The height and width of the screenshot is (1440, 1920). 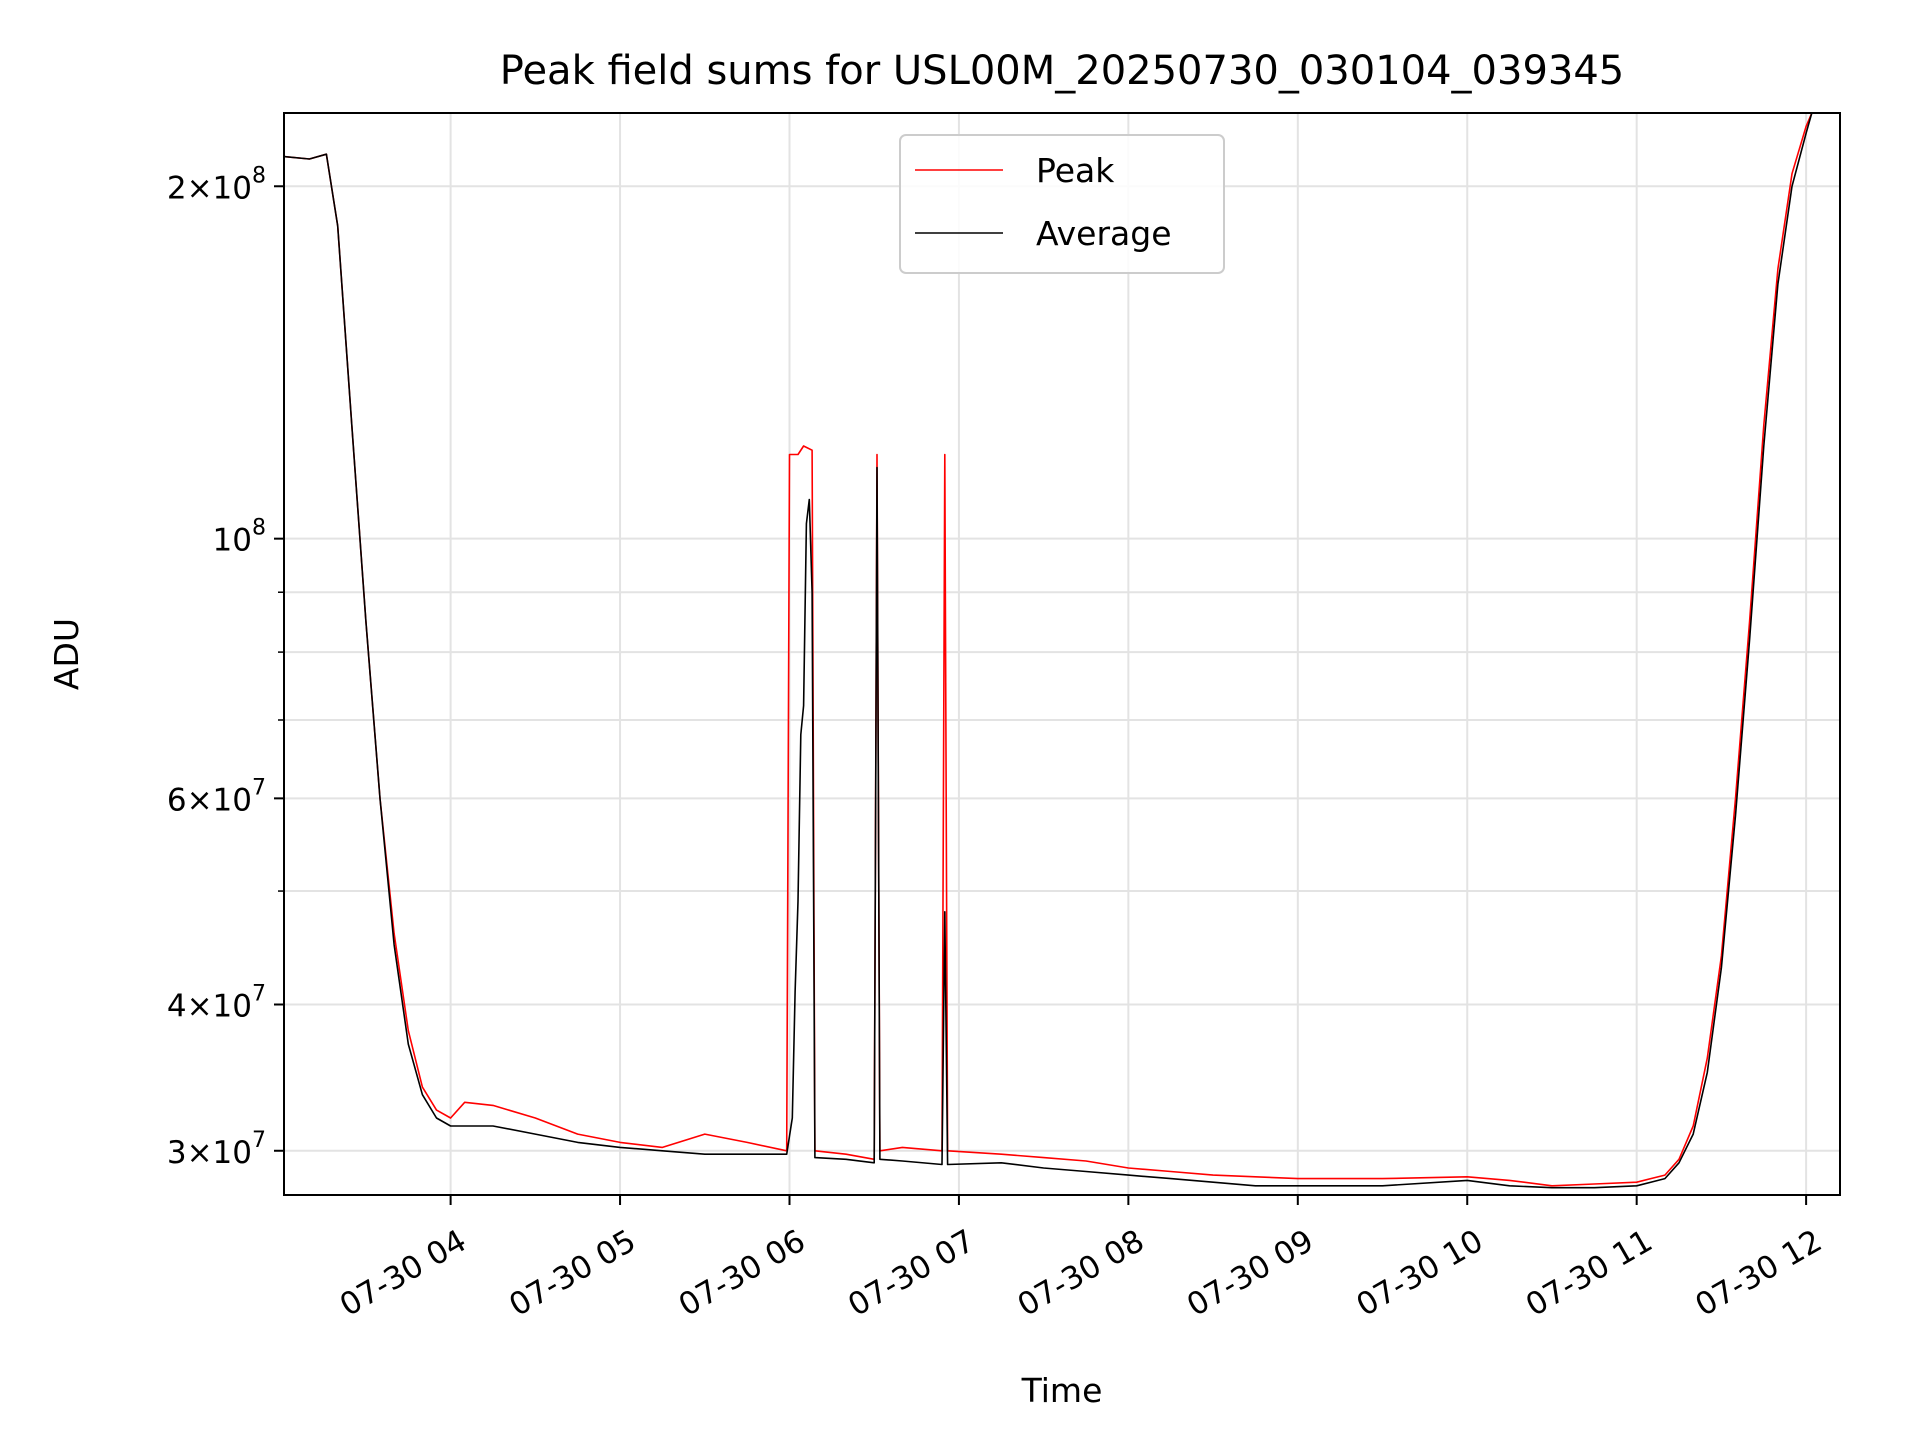 I want to click on y-tick-label: 6×107, so click(x=216, y=796).